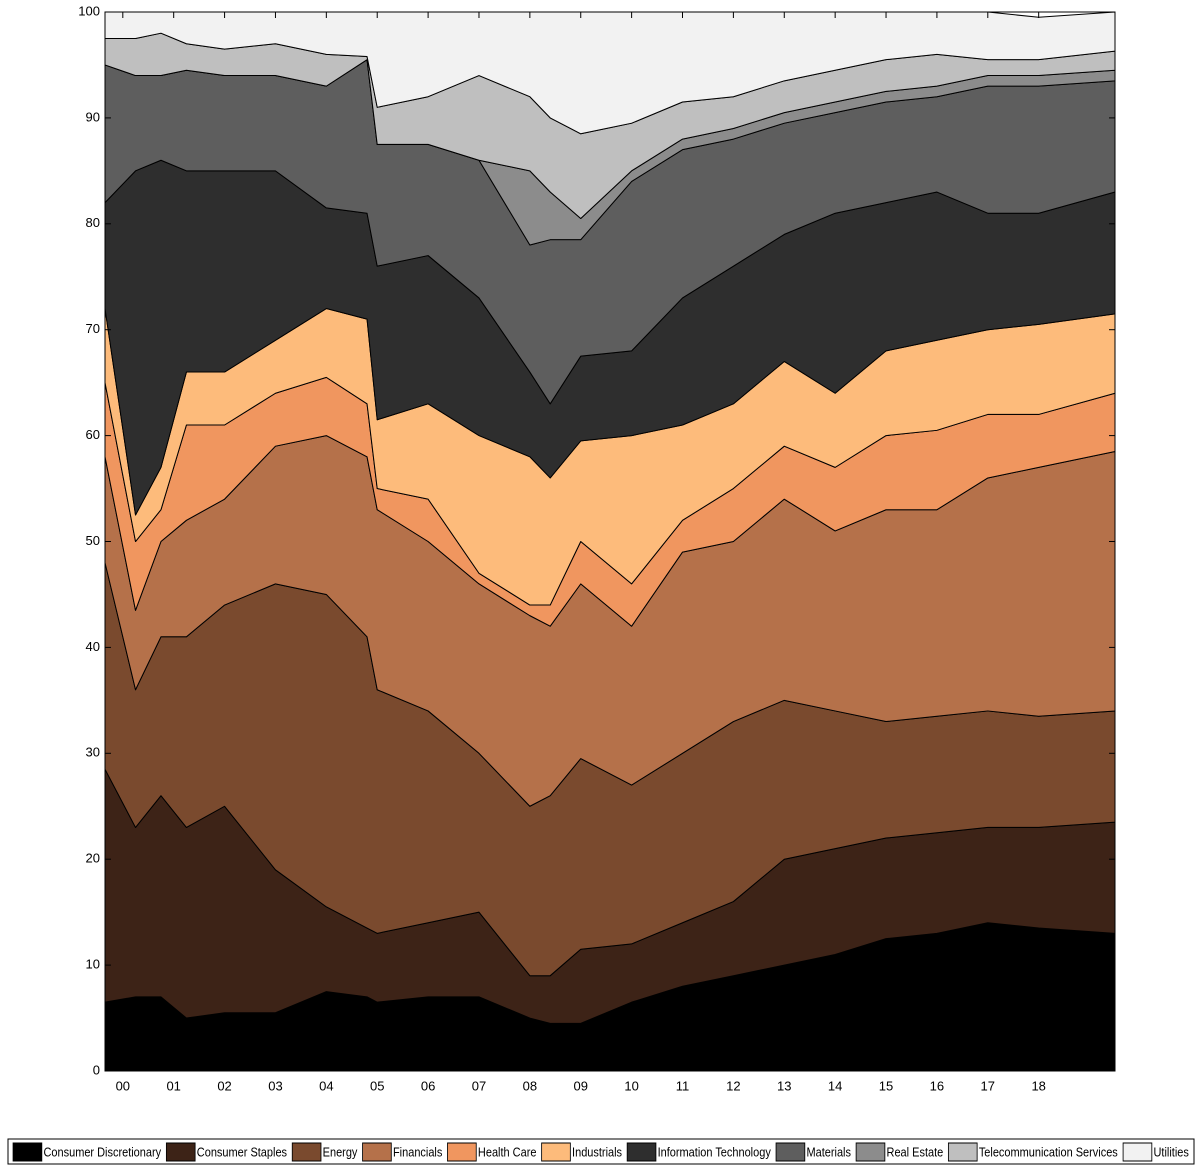 The image size is (1200, 1165). I want to click on y-tick-label: 50, so click(93, 540).